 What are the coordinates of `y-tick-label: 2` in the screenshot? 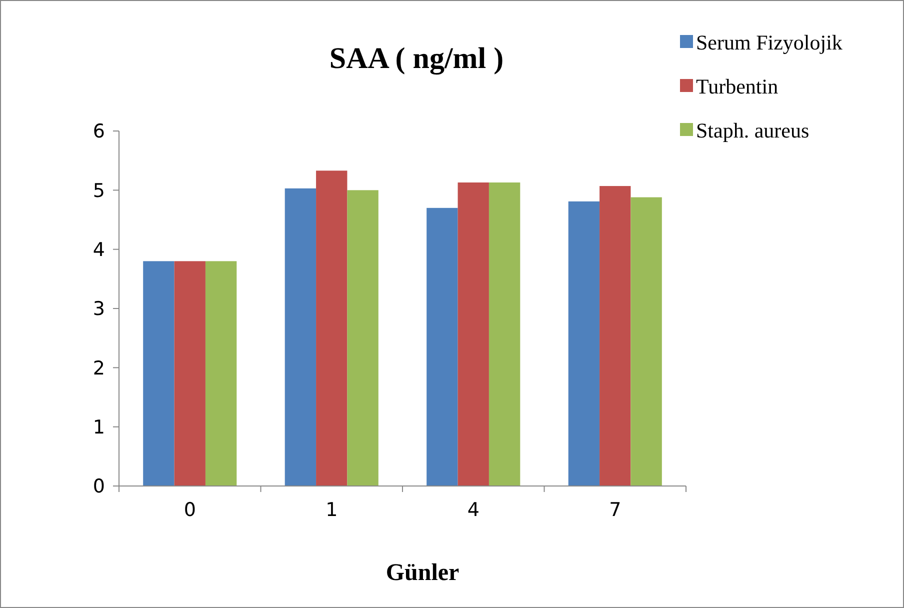 It's located at (98, 368).